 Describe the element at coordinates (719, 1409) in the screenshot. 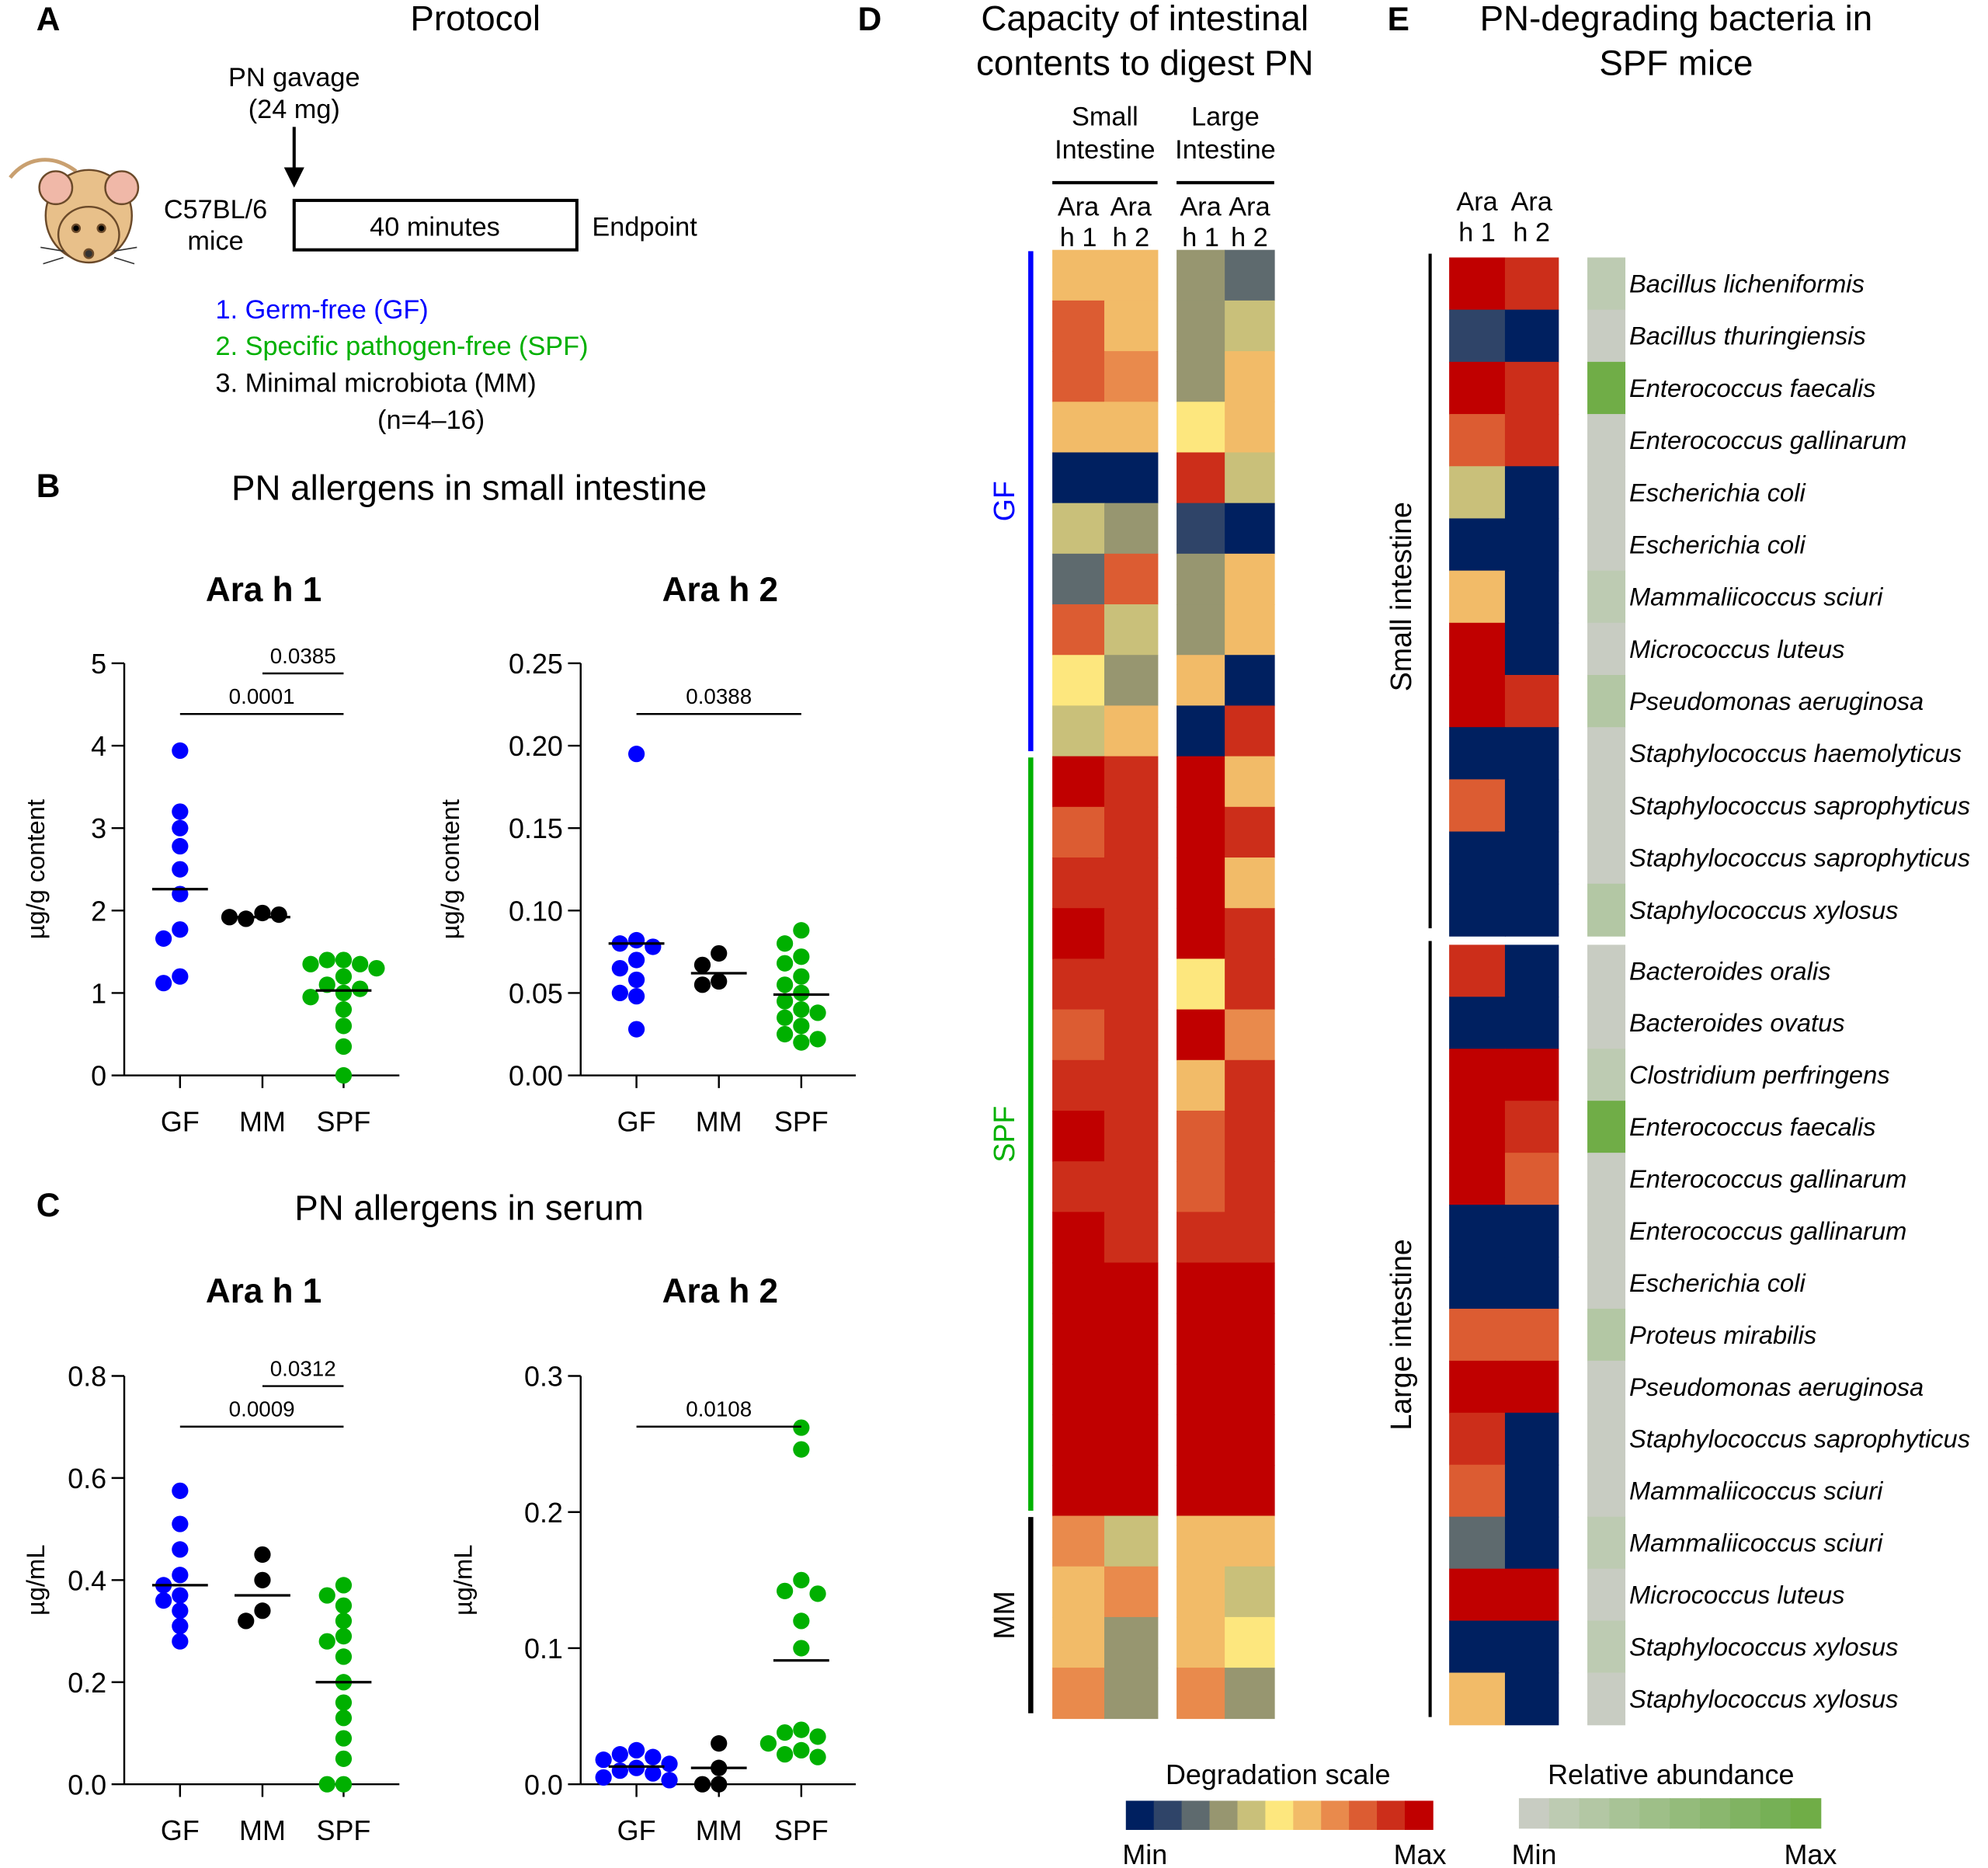

I see `p-value: 0.0108` at that location.